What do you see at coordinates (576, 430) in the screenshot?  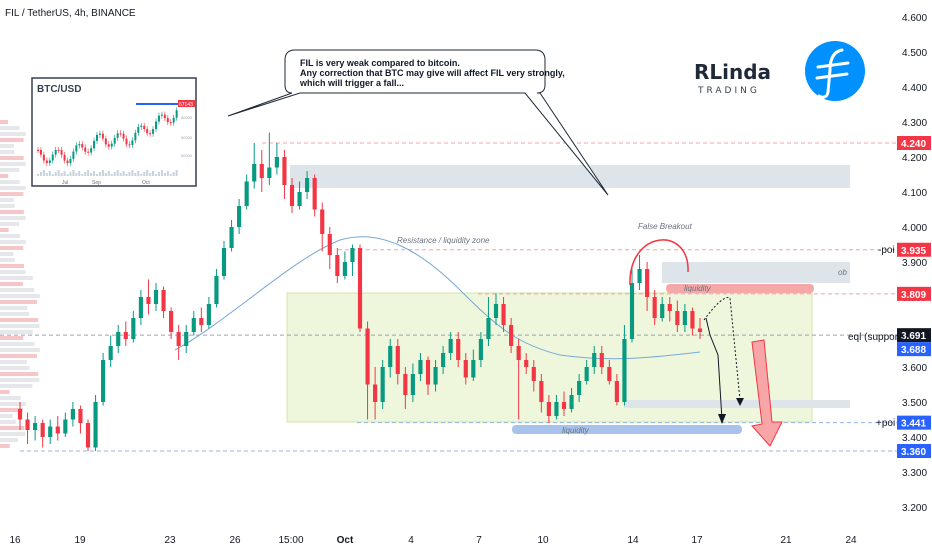 I see `liquidity-bottom-label: liquidity` at bounding box center [576, 430].